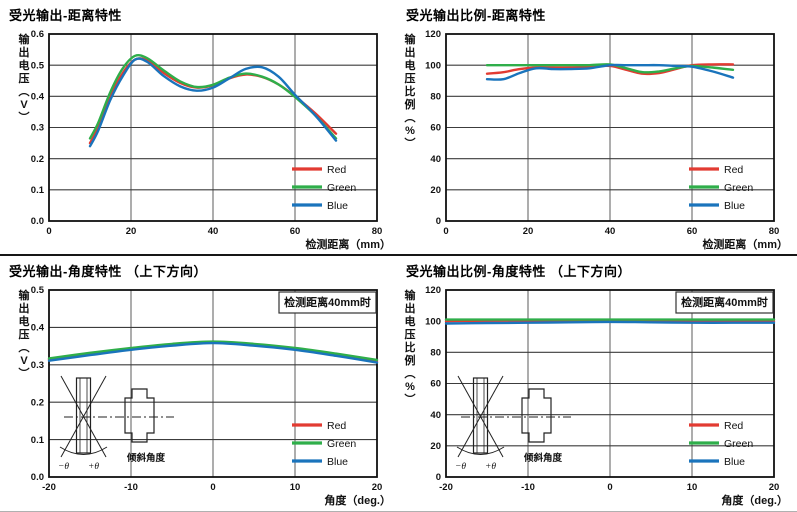 The image size is (797, 512). I want to click on y-tick-label: 0.3, so click(37, 128).